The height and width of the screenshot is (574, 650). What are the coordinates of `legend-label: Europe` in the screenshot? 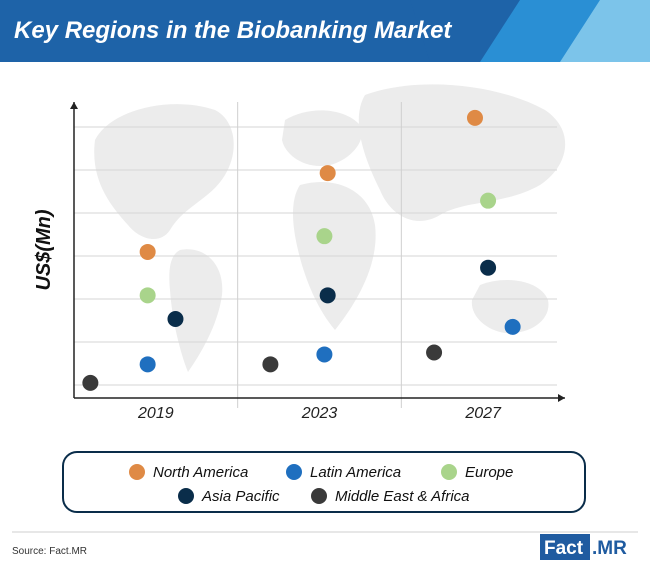 It's located at (489, 472).